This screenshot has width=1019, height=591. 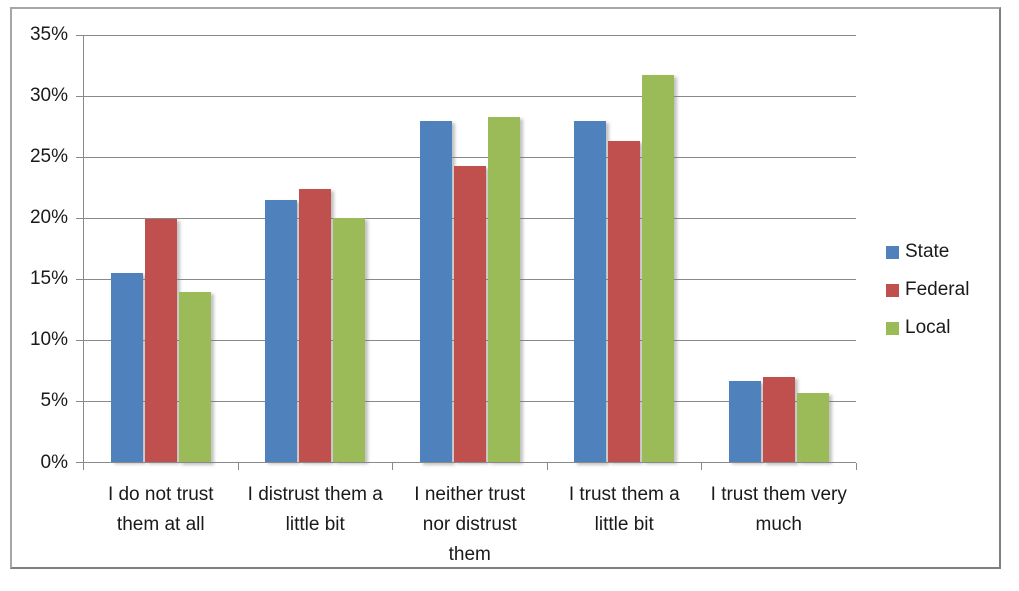 I want to click on x-axis-line, so click(x=469, y=462).